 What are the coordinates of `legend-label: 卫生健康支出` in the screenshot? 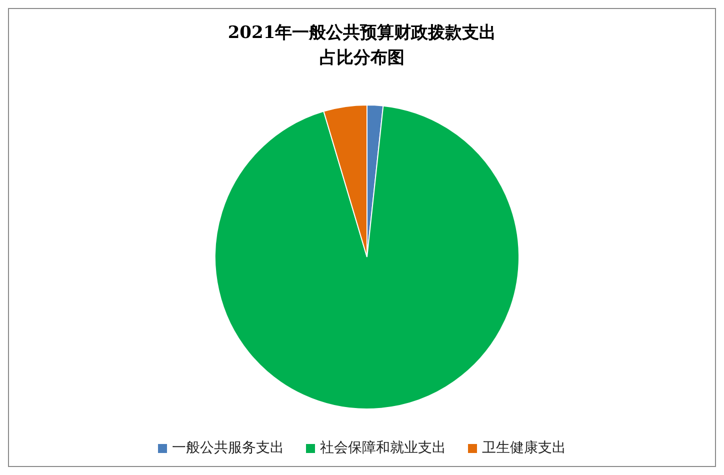 It's located at (523, 448).